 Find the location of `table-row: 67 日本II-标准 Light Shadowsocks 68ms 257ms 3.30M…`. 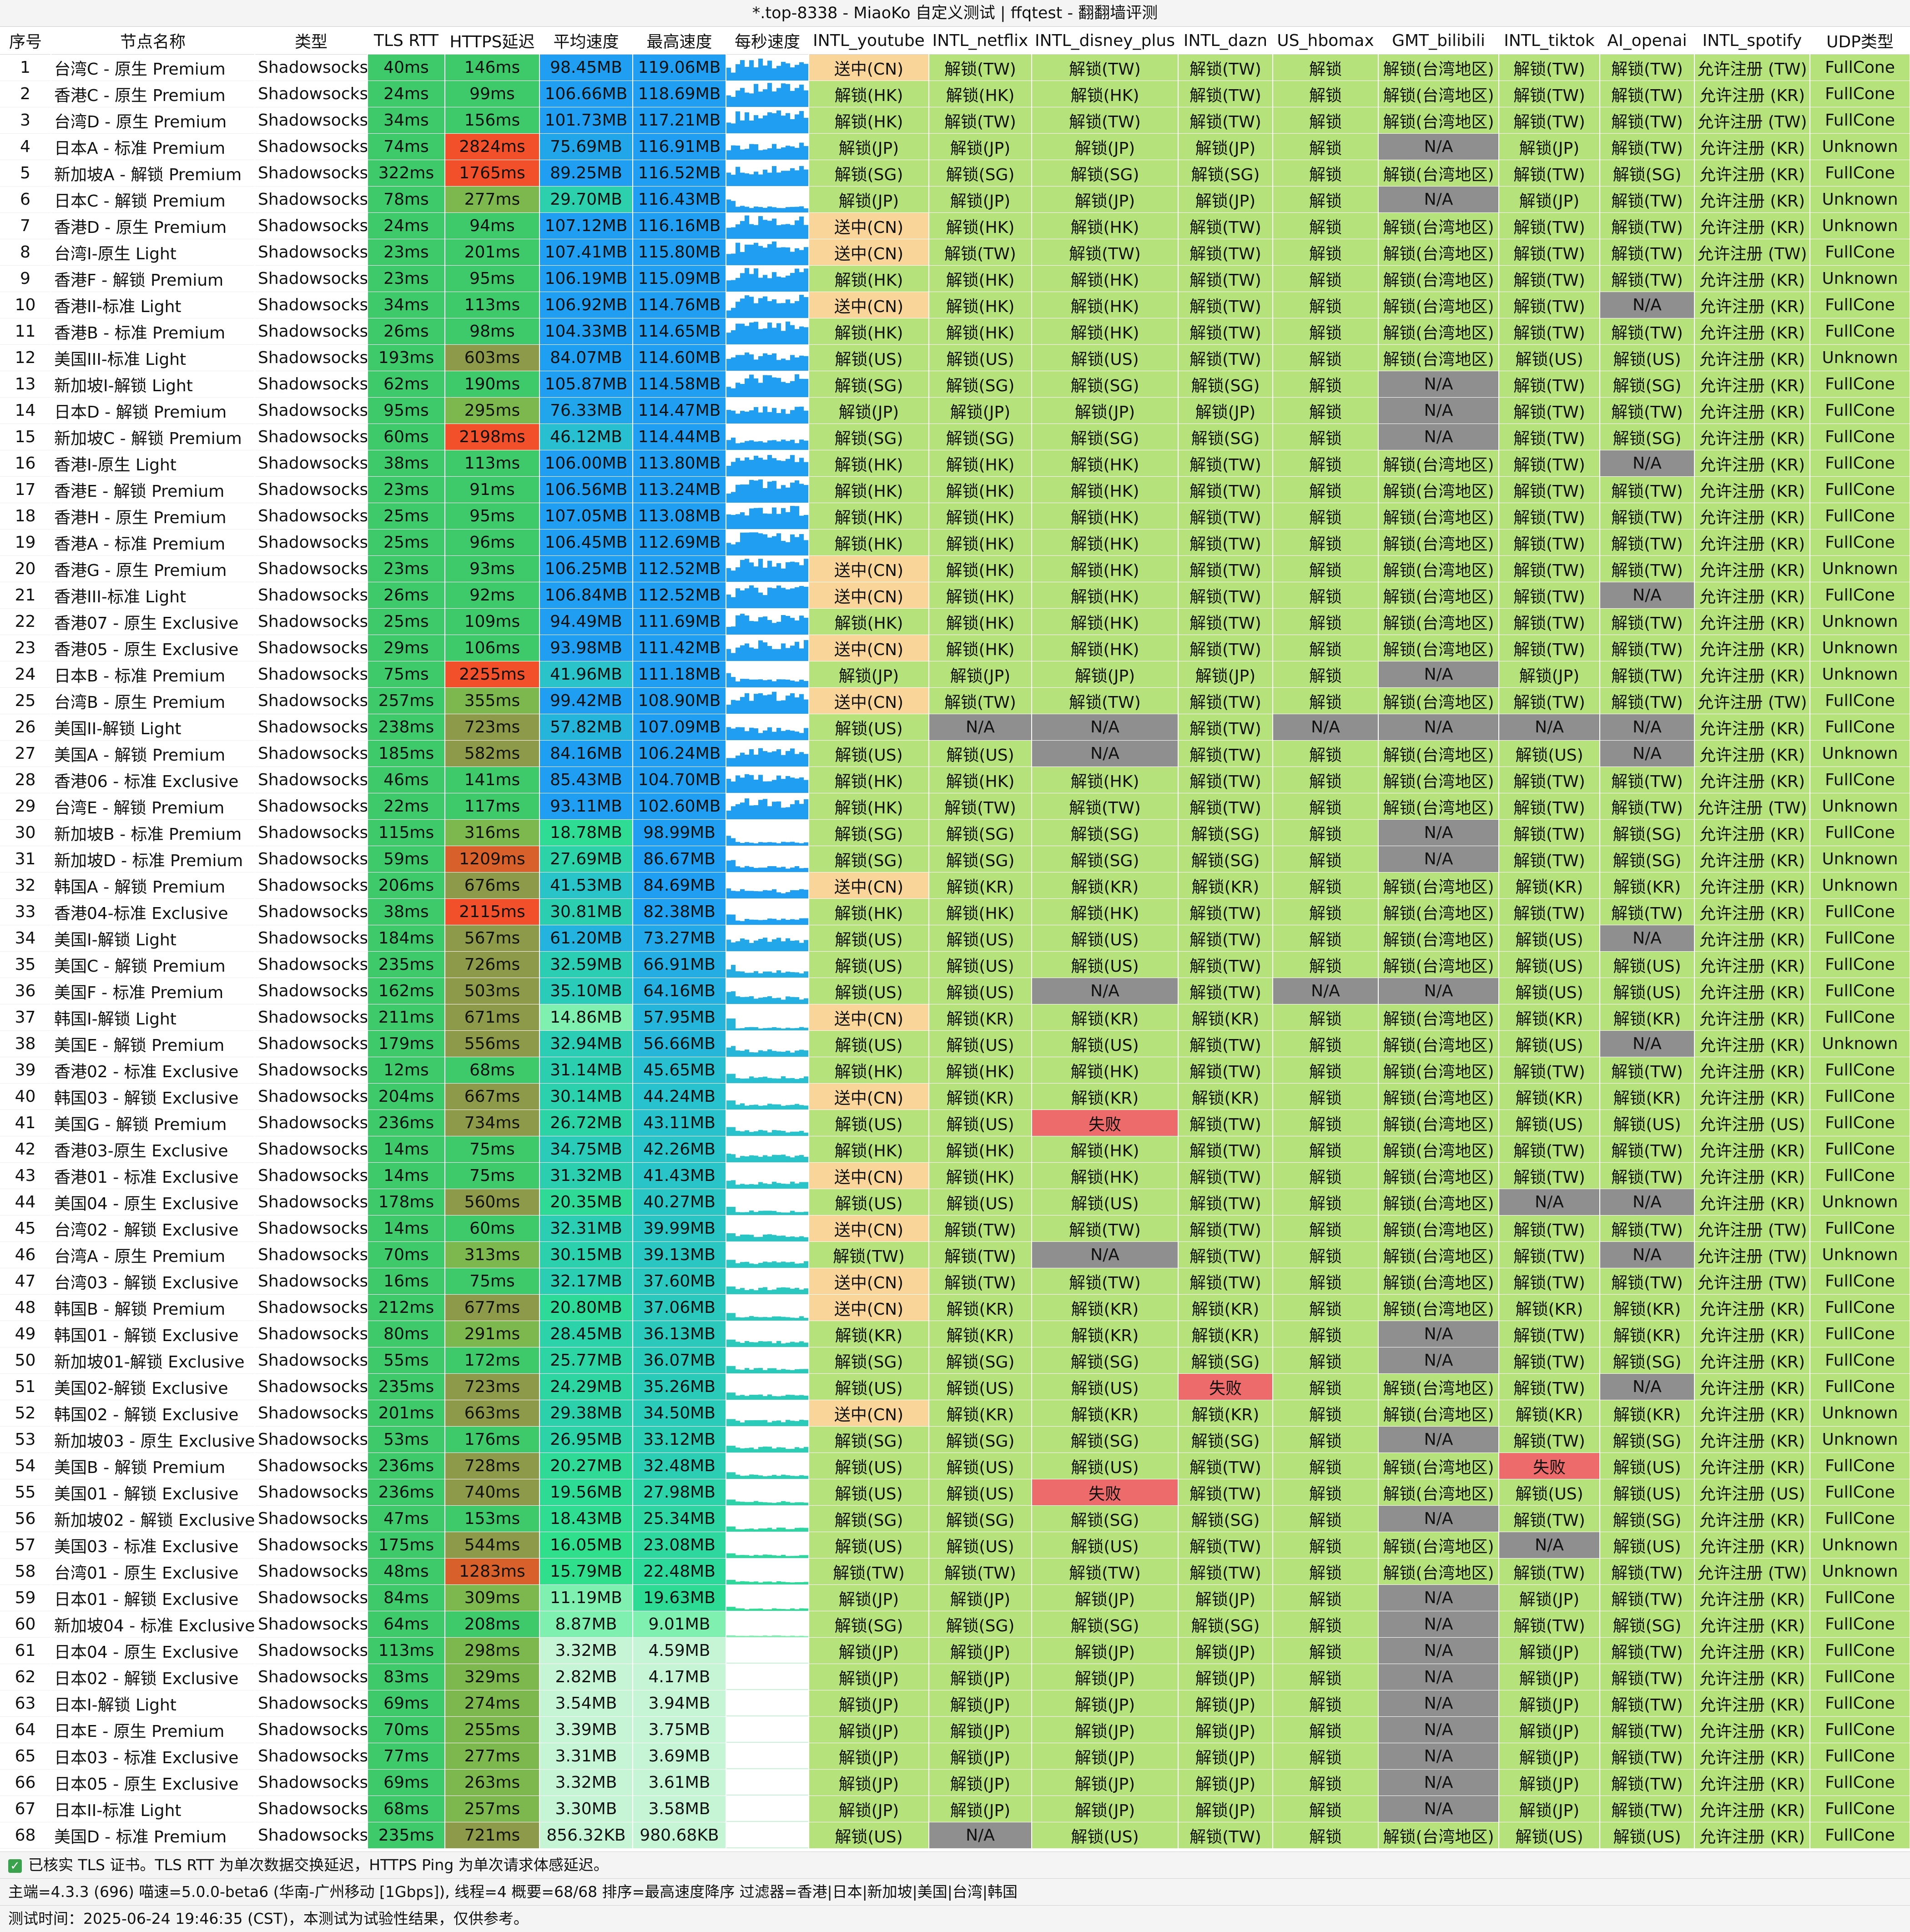

table-row: 67 日本II-标准 Light Shadowsocks 68ms 257ms 3.30M… is located at coordinates (955, 1809).